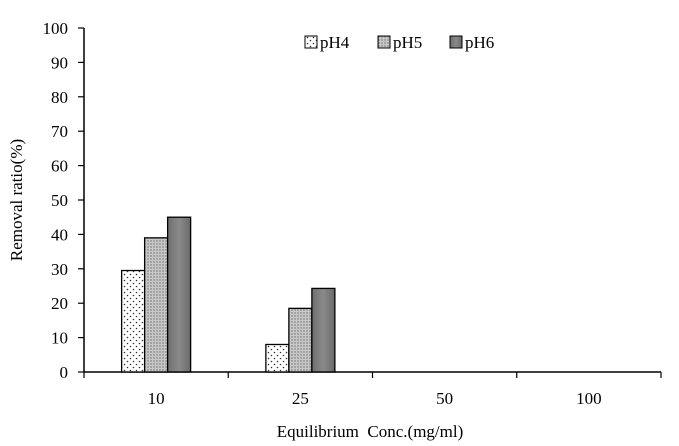 This screenshot has height=446, width=679. Describe the element at coordinates (407, 42) in the screenshot. I see `legend-label-ph5: pH5` at that location.